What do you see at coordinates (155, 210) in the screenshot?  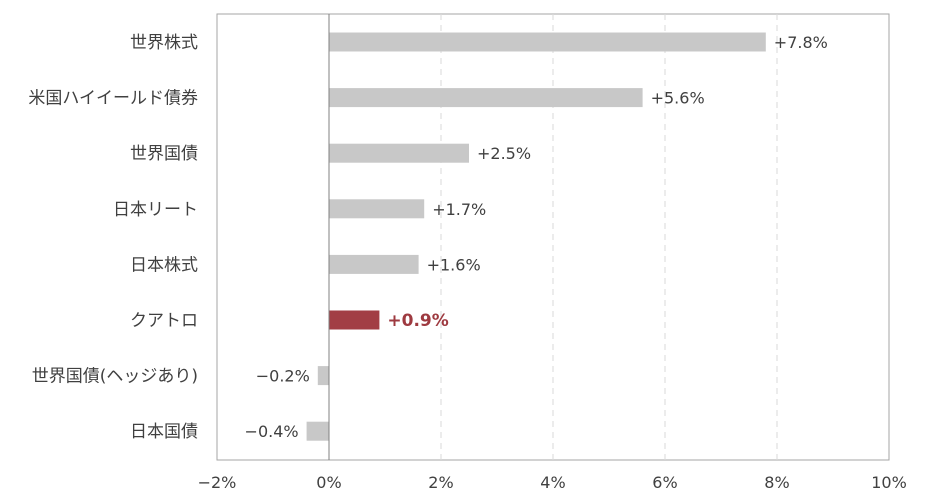 I see `category-label-3: 日本リート` at bounding box center [155, 210].